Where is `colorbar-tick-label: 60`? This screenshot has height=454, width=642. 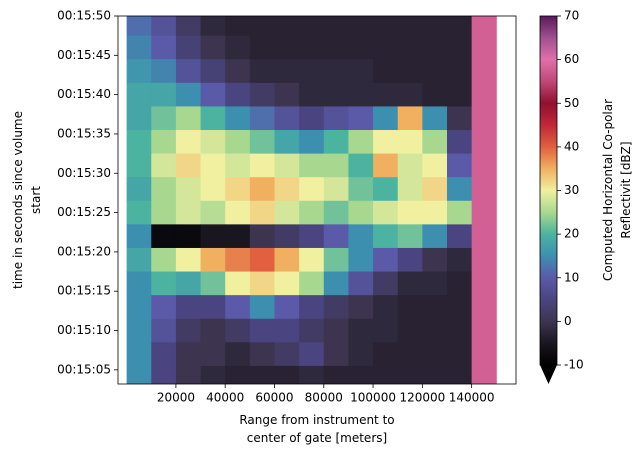
colorbar-tick-label: 60 is located at coordinates (571, 59).